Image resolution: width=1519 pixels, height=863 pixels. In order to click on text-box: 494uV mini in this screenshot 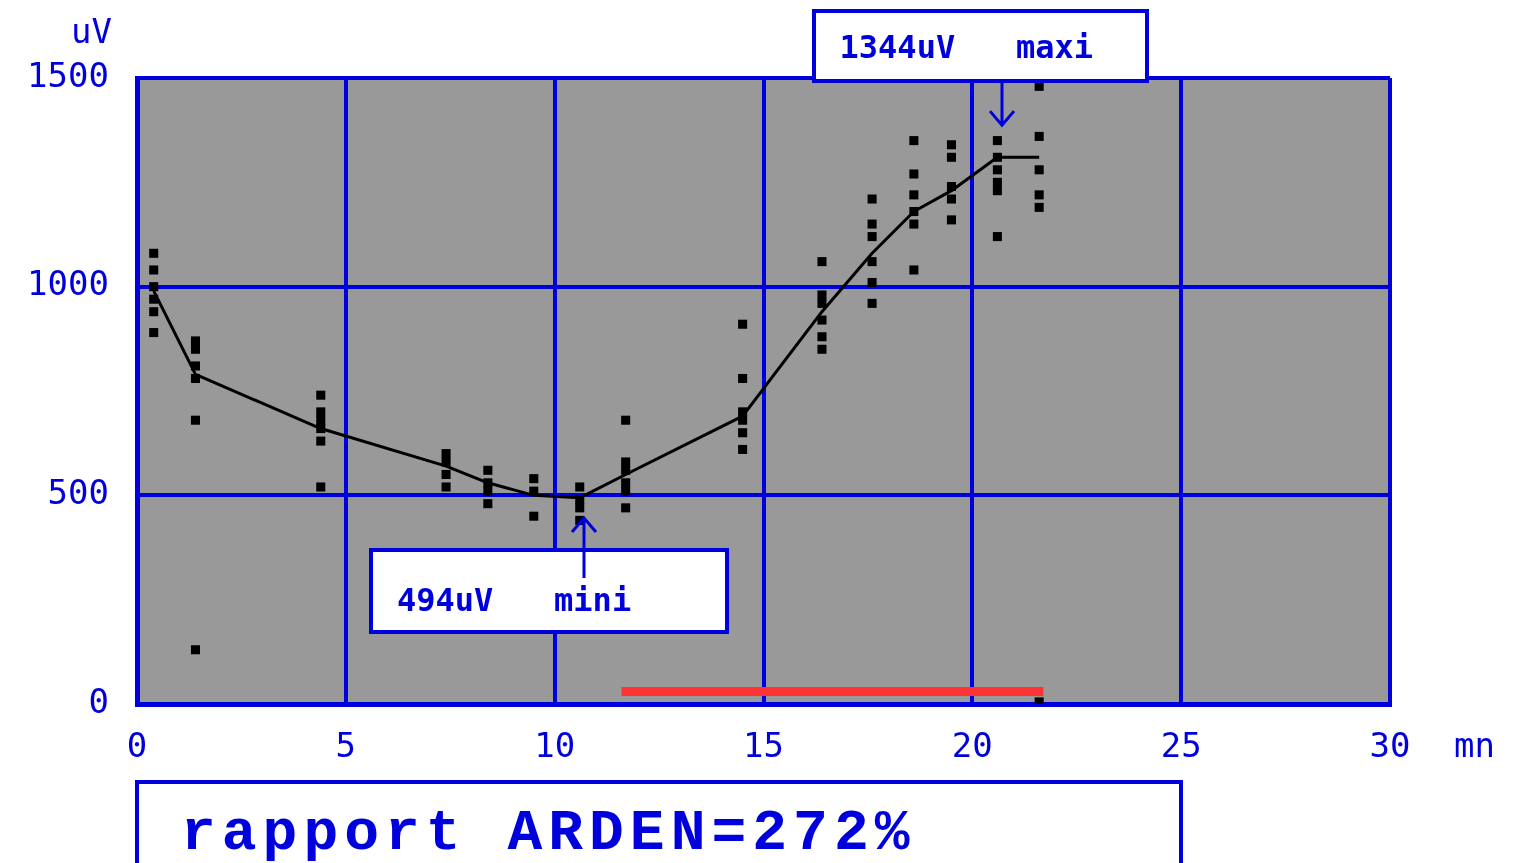, I will do `click(548, 590)`.